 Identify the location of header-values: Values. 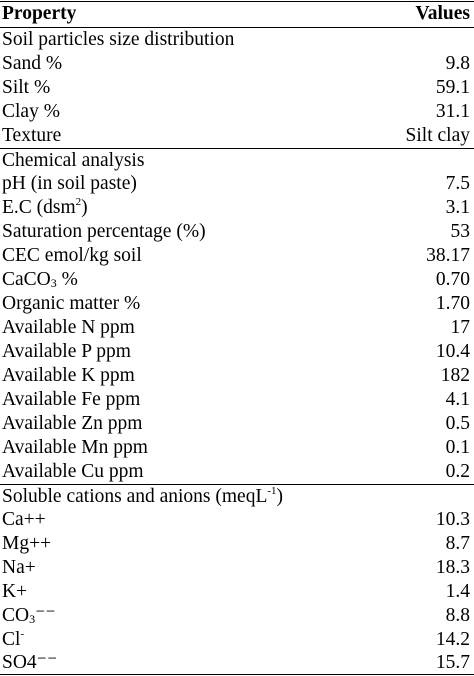
(442, 13).